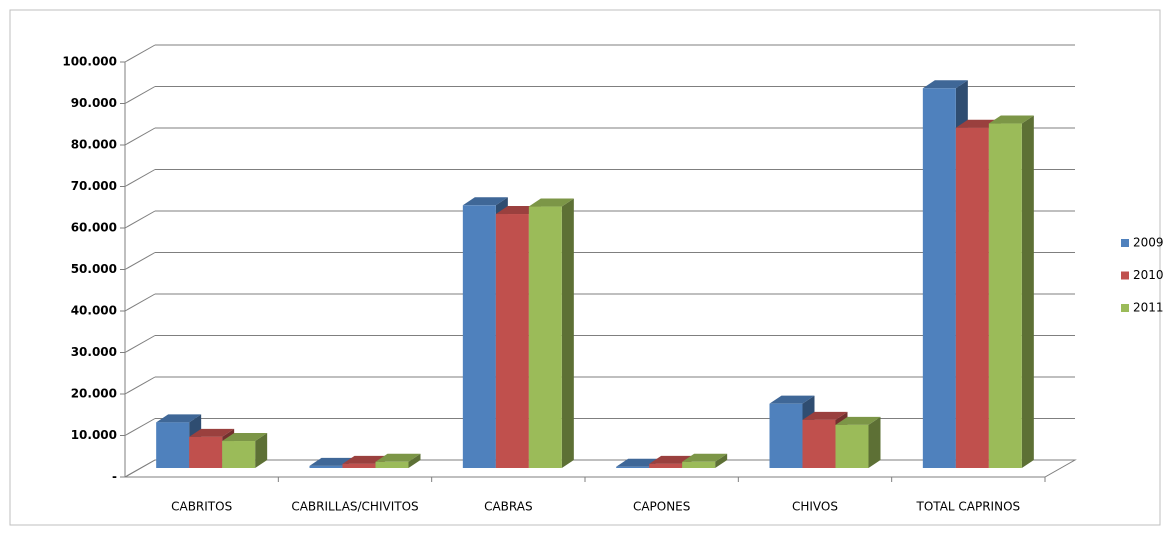 This screenshot has width=1169, height=534. What do you see at coordinates (968, 507) in the screenshot?
I see `x-tick-label: TOTAL CAPRINOS` at bounding box center [968, 507].